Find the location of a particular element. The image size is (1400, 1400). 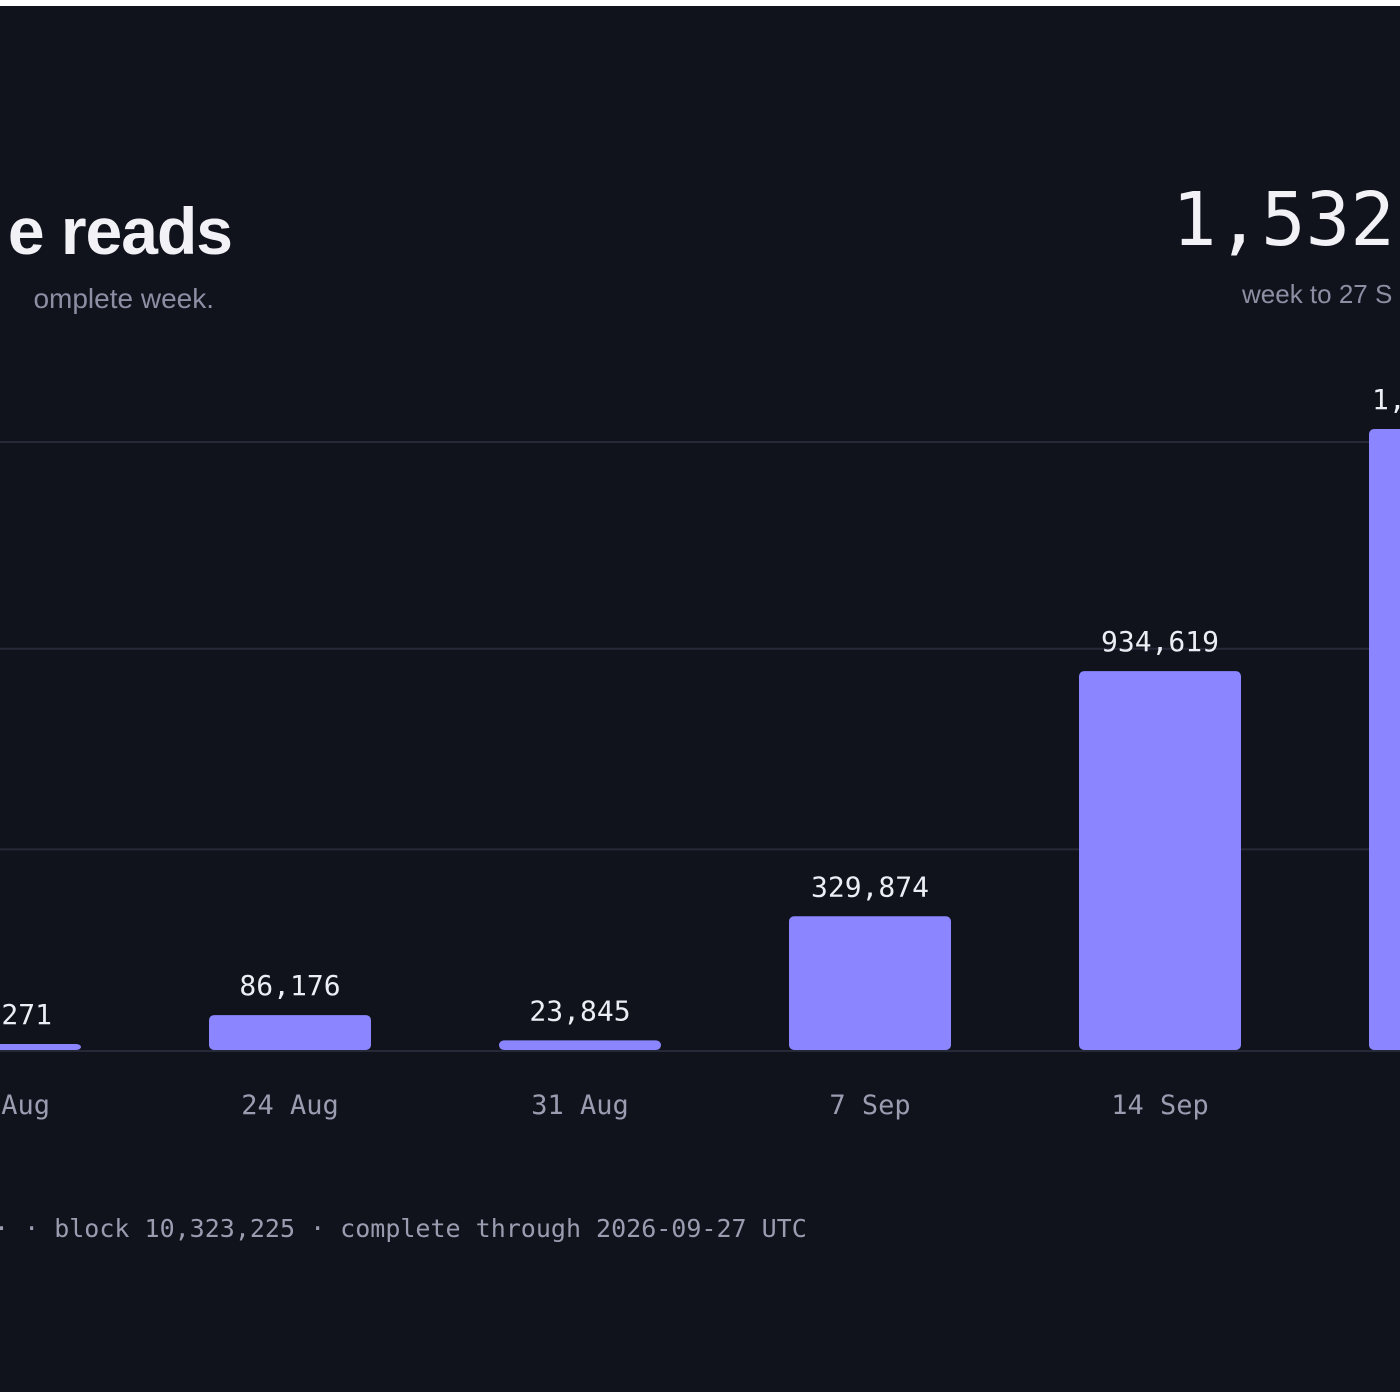

headline-total: 1,532 is located at coordinates (1283, 220).